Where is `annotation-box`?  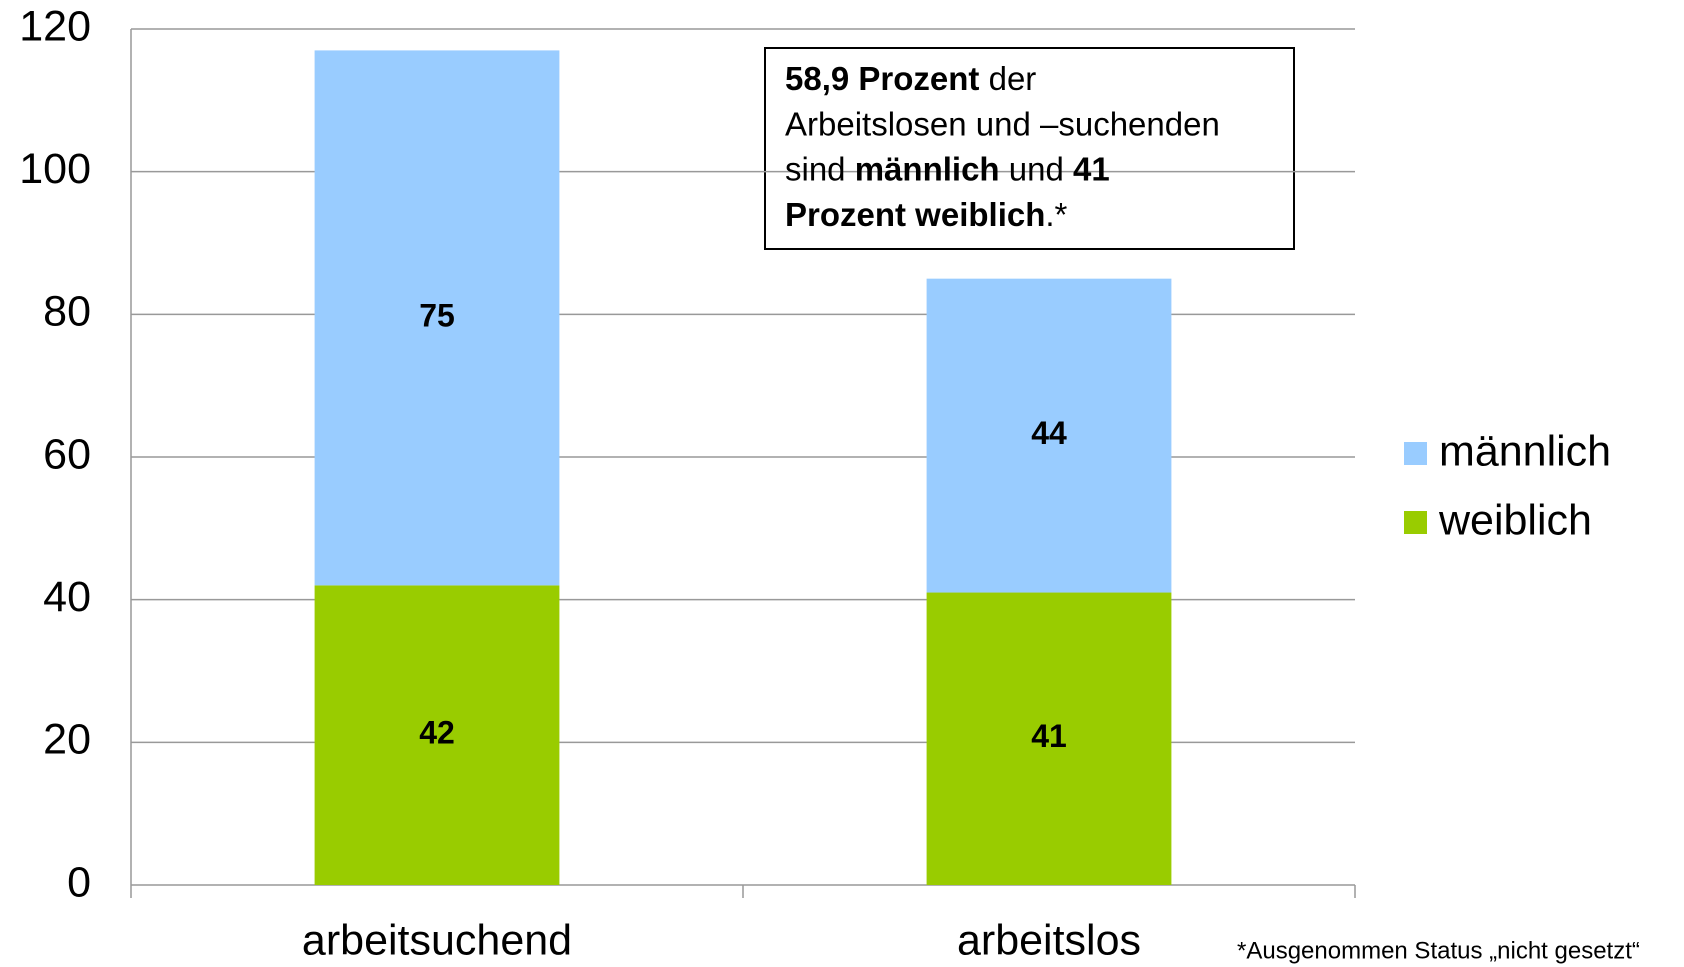 annotation-box is located at coordinates (1029, 148).